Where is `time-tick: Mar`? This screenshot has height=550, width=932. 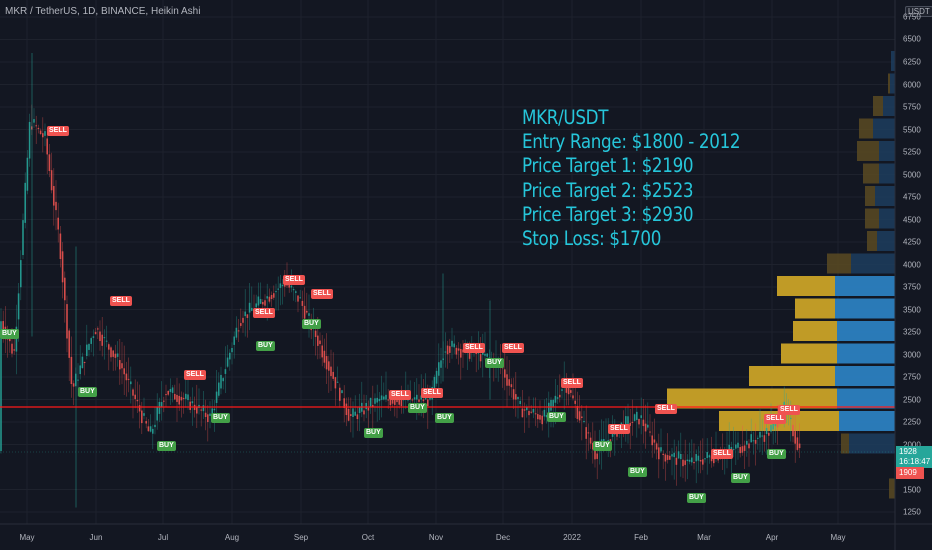 time-tick: Mar is located at coordinates (704, 537).